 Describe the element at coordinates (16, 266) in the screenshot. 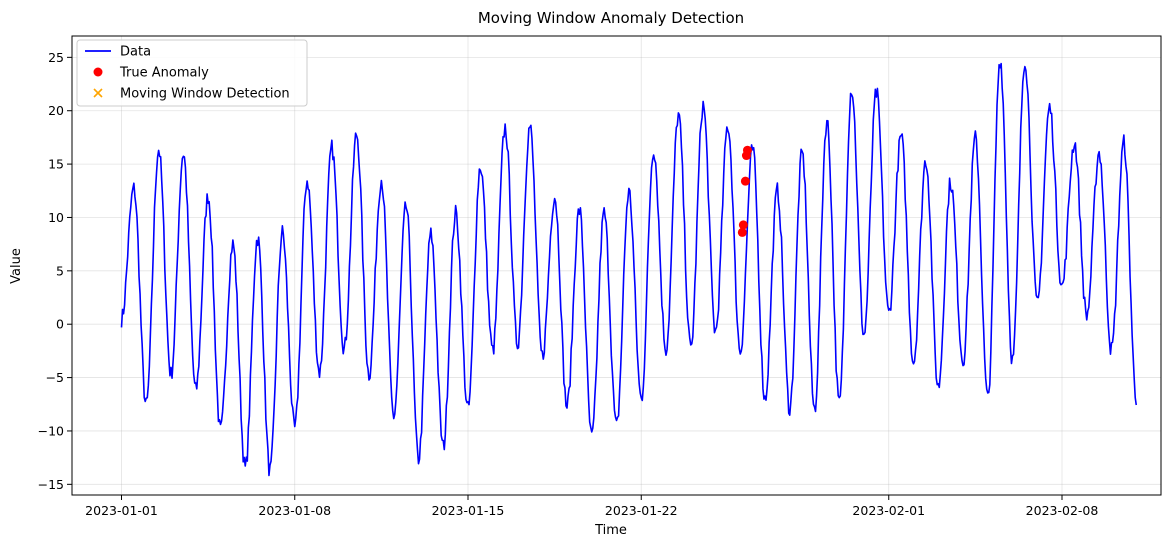

I see `y-axis-title: Value` at that location.